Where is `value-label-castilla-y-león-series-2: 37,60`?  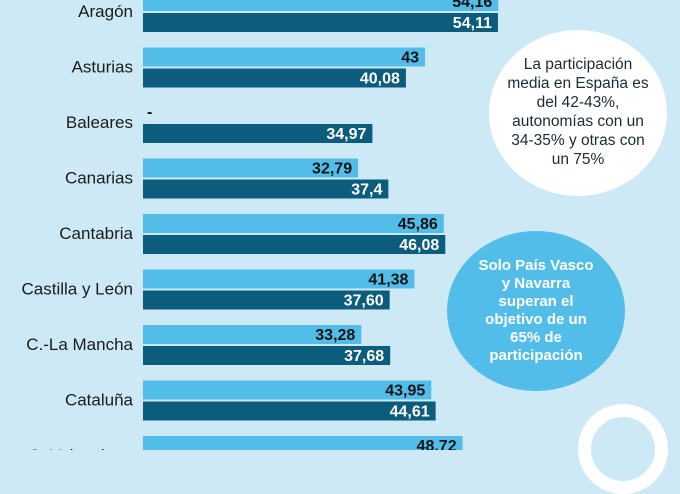 value-label-castilla-y-león-series-2: 37,60 is located at coordinates (364, 301).